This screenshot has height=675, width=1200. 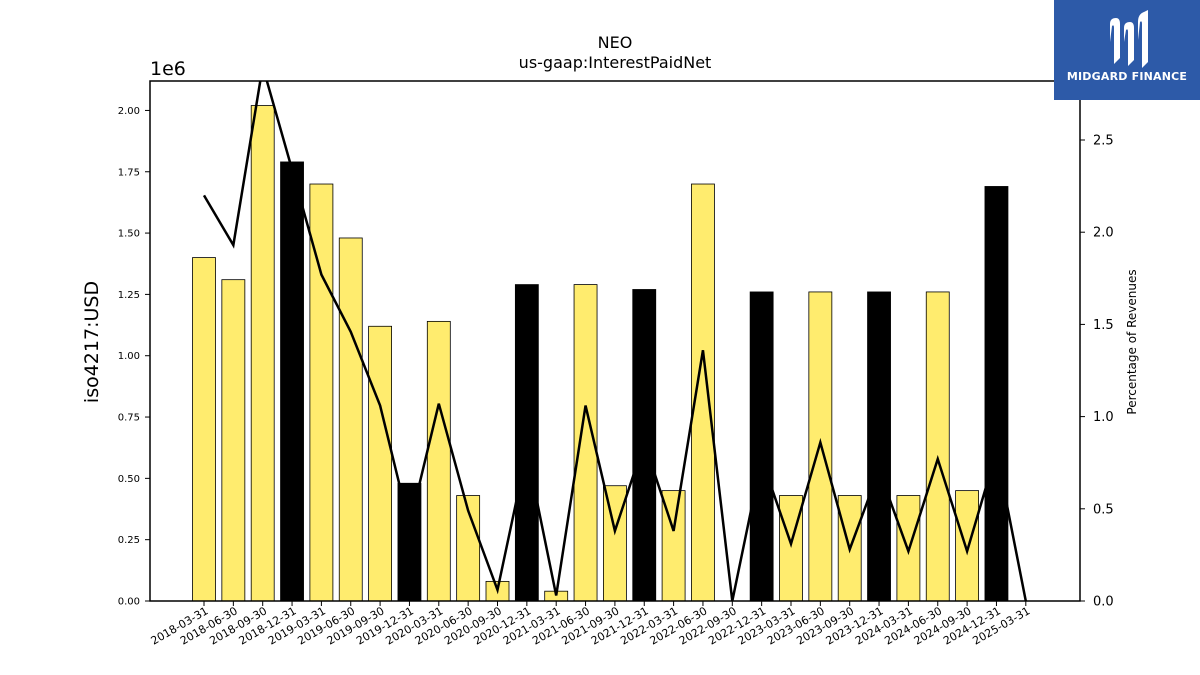 What do you see at coordinates (129, 356) in the screenshot?
I see `y-tick-label: 1.00` at bounding box center [129, 356].